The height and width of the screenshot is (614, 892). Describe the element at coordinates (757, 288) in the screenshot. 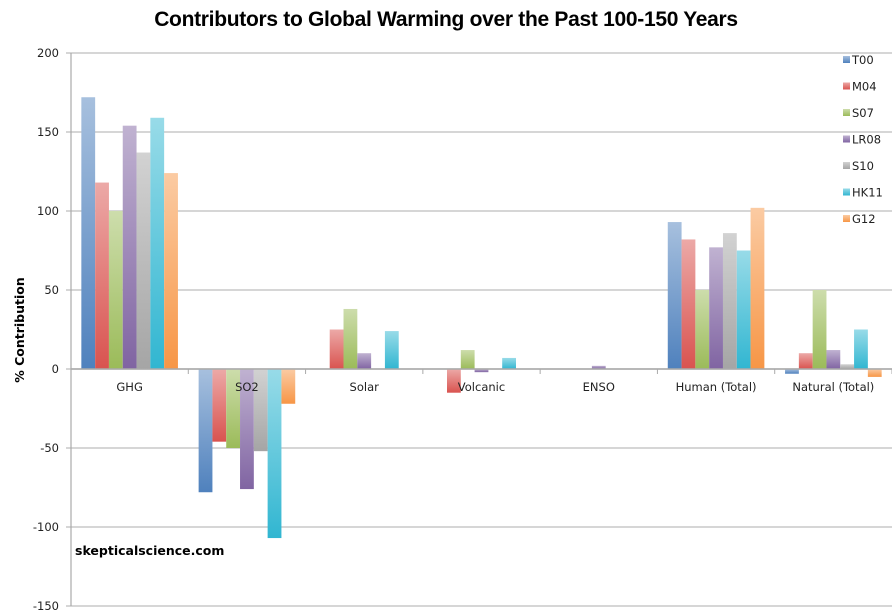

I see `bar-g12-human-total-` at that location.